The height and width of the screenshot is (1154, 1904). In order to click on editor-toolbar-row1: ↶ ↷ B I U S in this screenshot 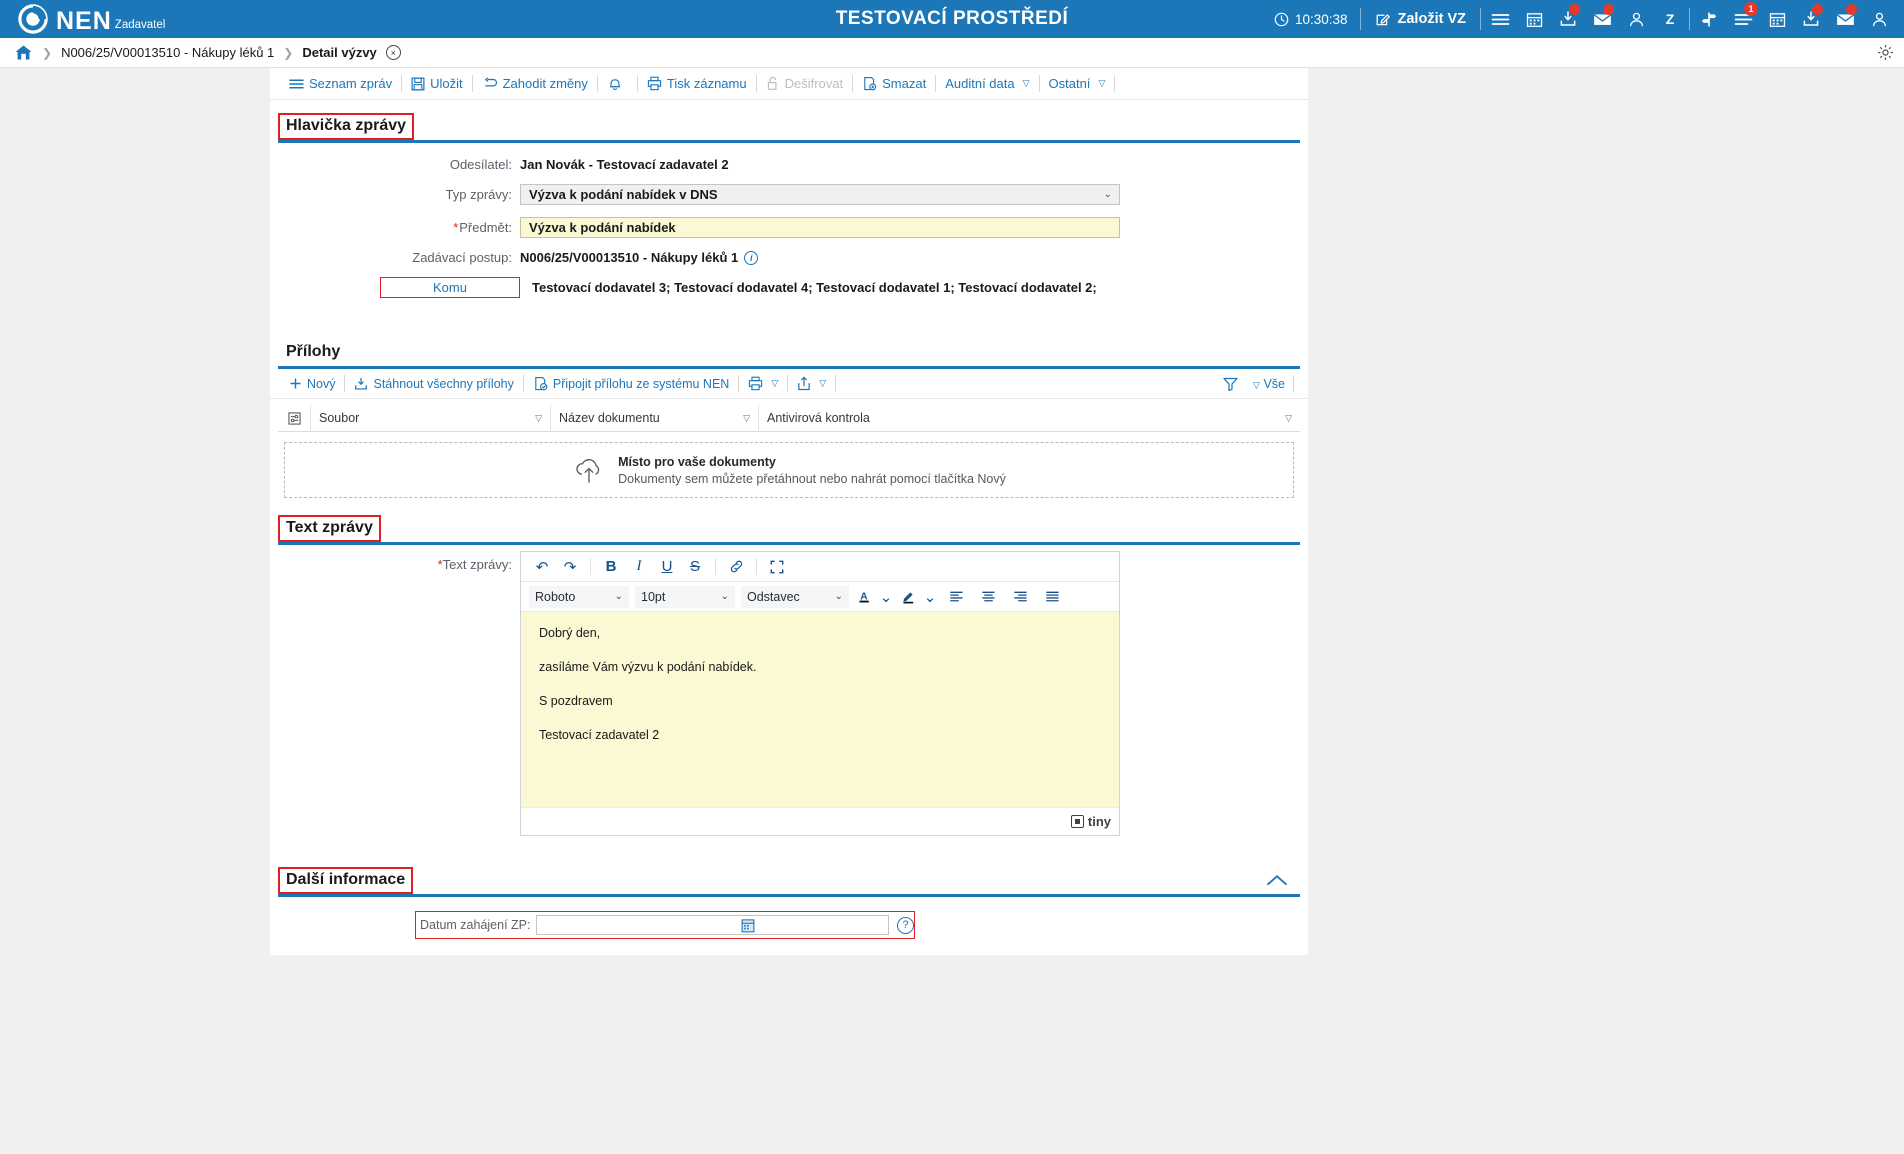, I will do `click(820, 567)`.